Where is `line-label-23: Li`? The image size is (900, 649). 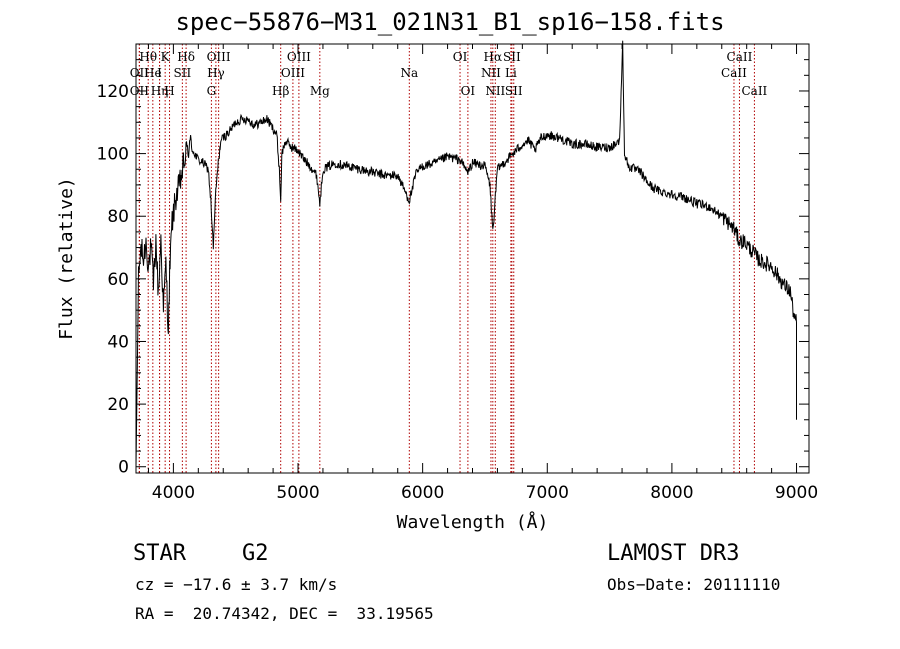
line-label-23: Li is located at coordinates (511, 73).